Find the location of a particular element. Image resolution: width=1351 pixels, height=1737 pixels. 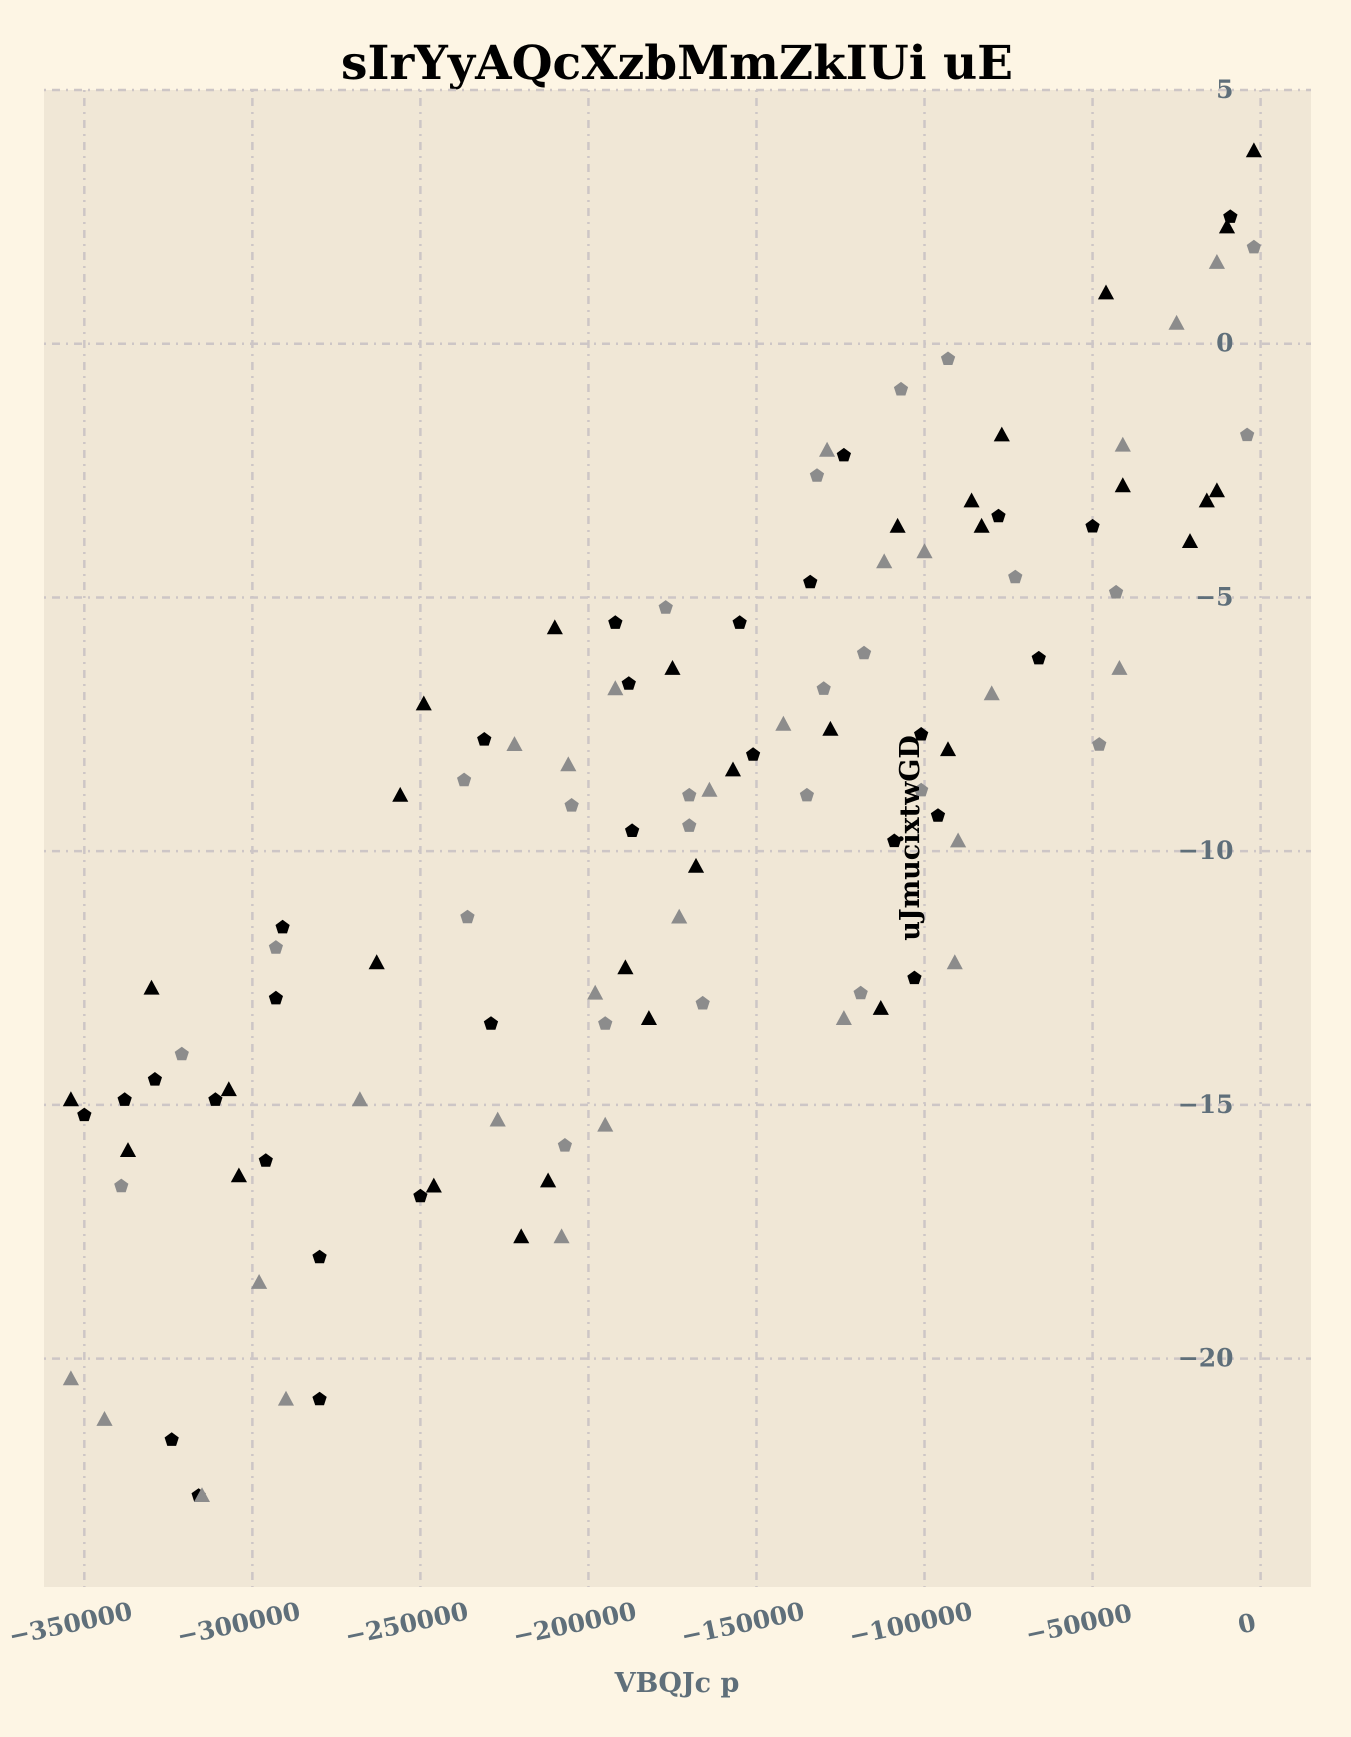

x-tick-label: −350000 is located at coordinates (70, 1623).